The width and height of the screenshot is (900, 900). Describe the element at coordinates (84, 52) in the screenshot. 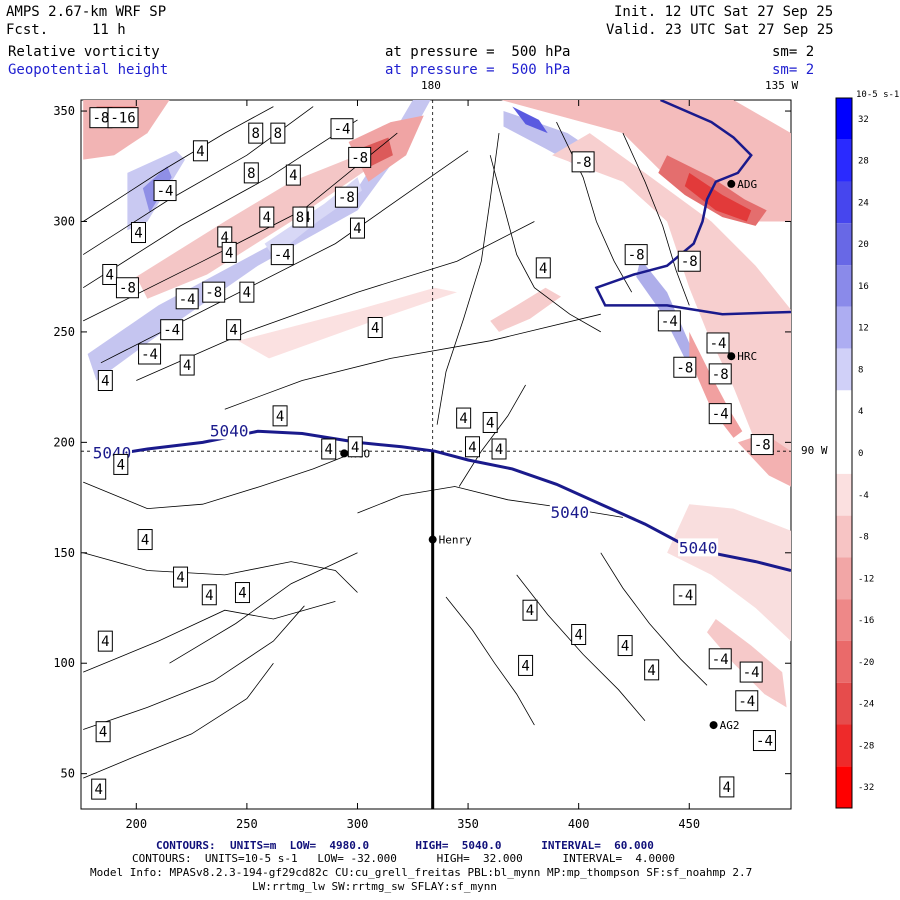

I see `field1-name: Relative vorticity` at that location.